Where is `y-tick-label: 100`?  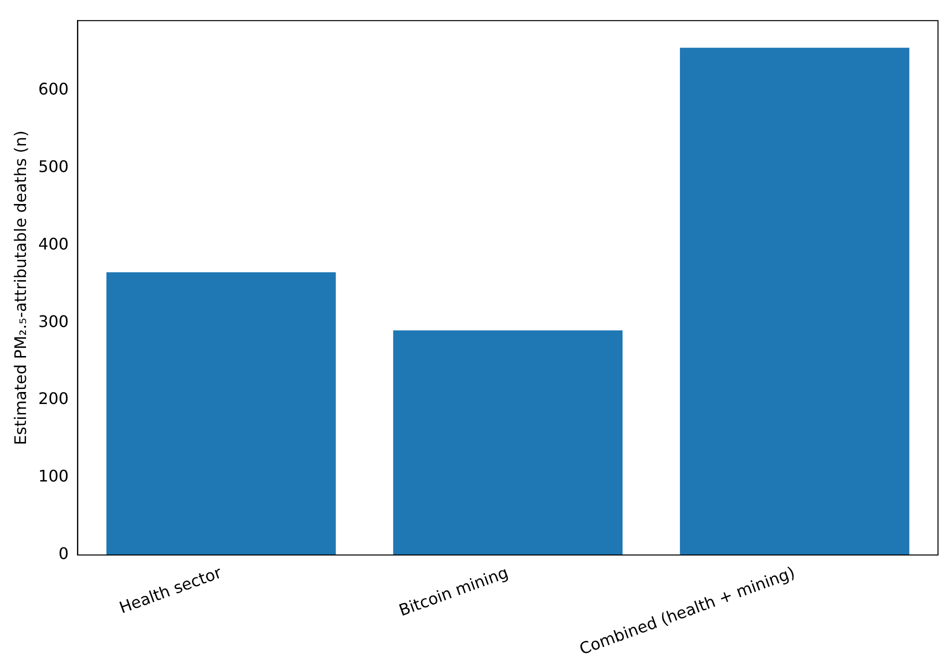
y-tick-label: 100 is located at coordinates (53, 476).